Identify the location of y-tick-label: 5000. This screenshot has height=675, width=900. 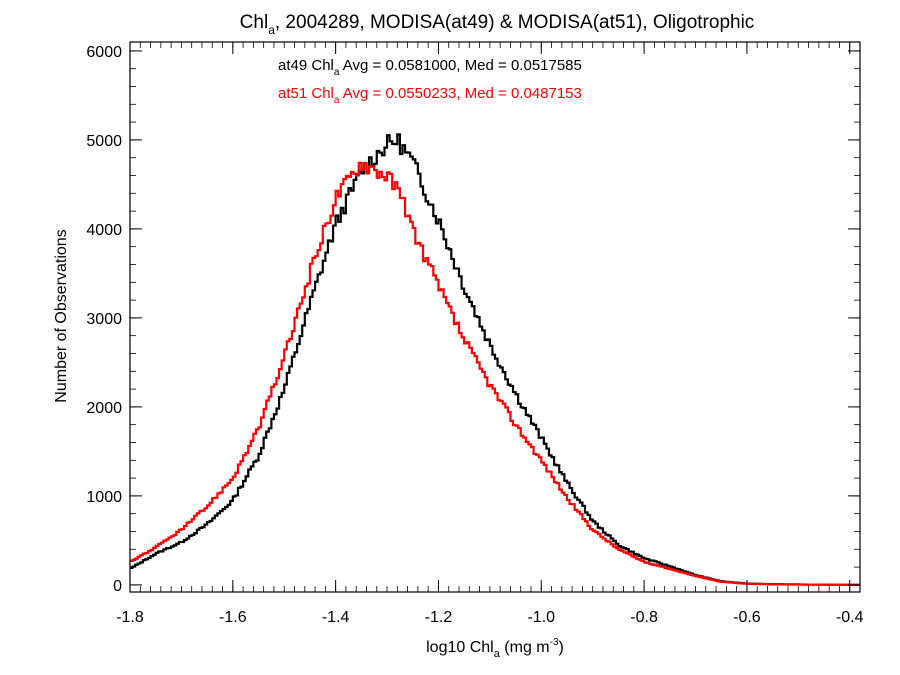
(104, 141).